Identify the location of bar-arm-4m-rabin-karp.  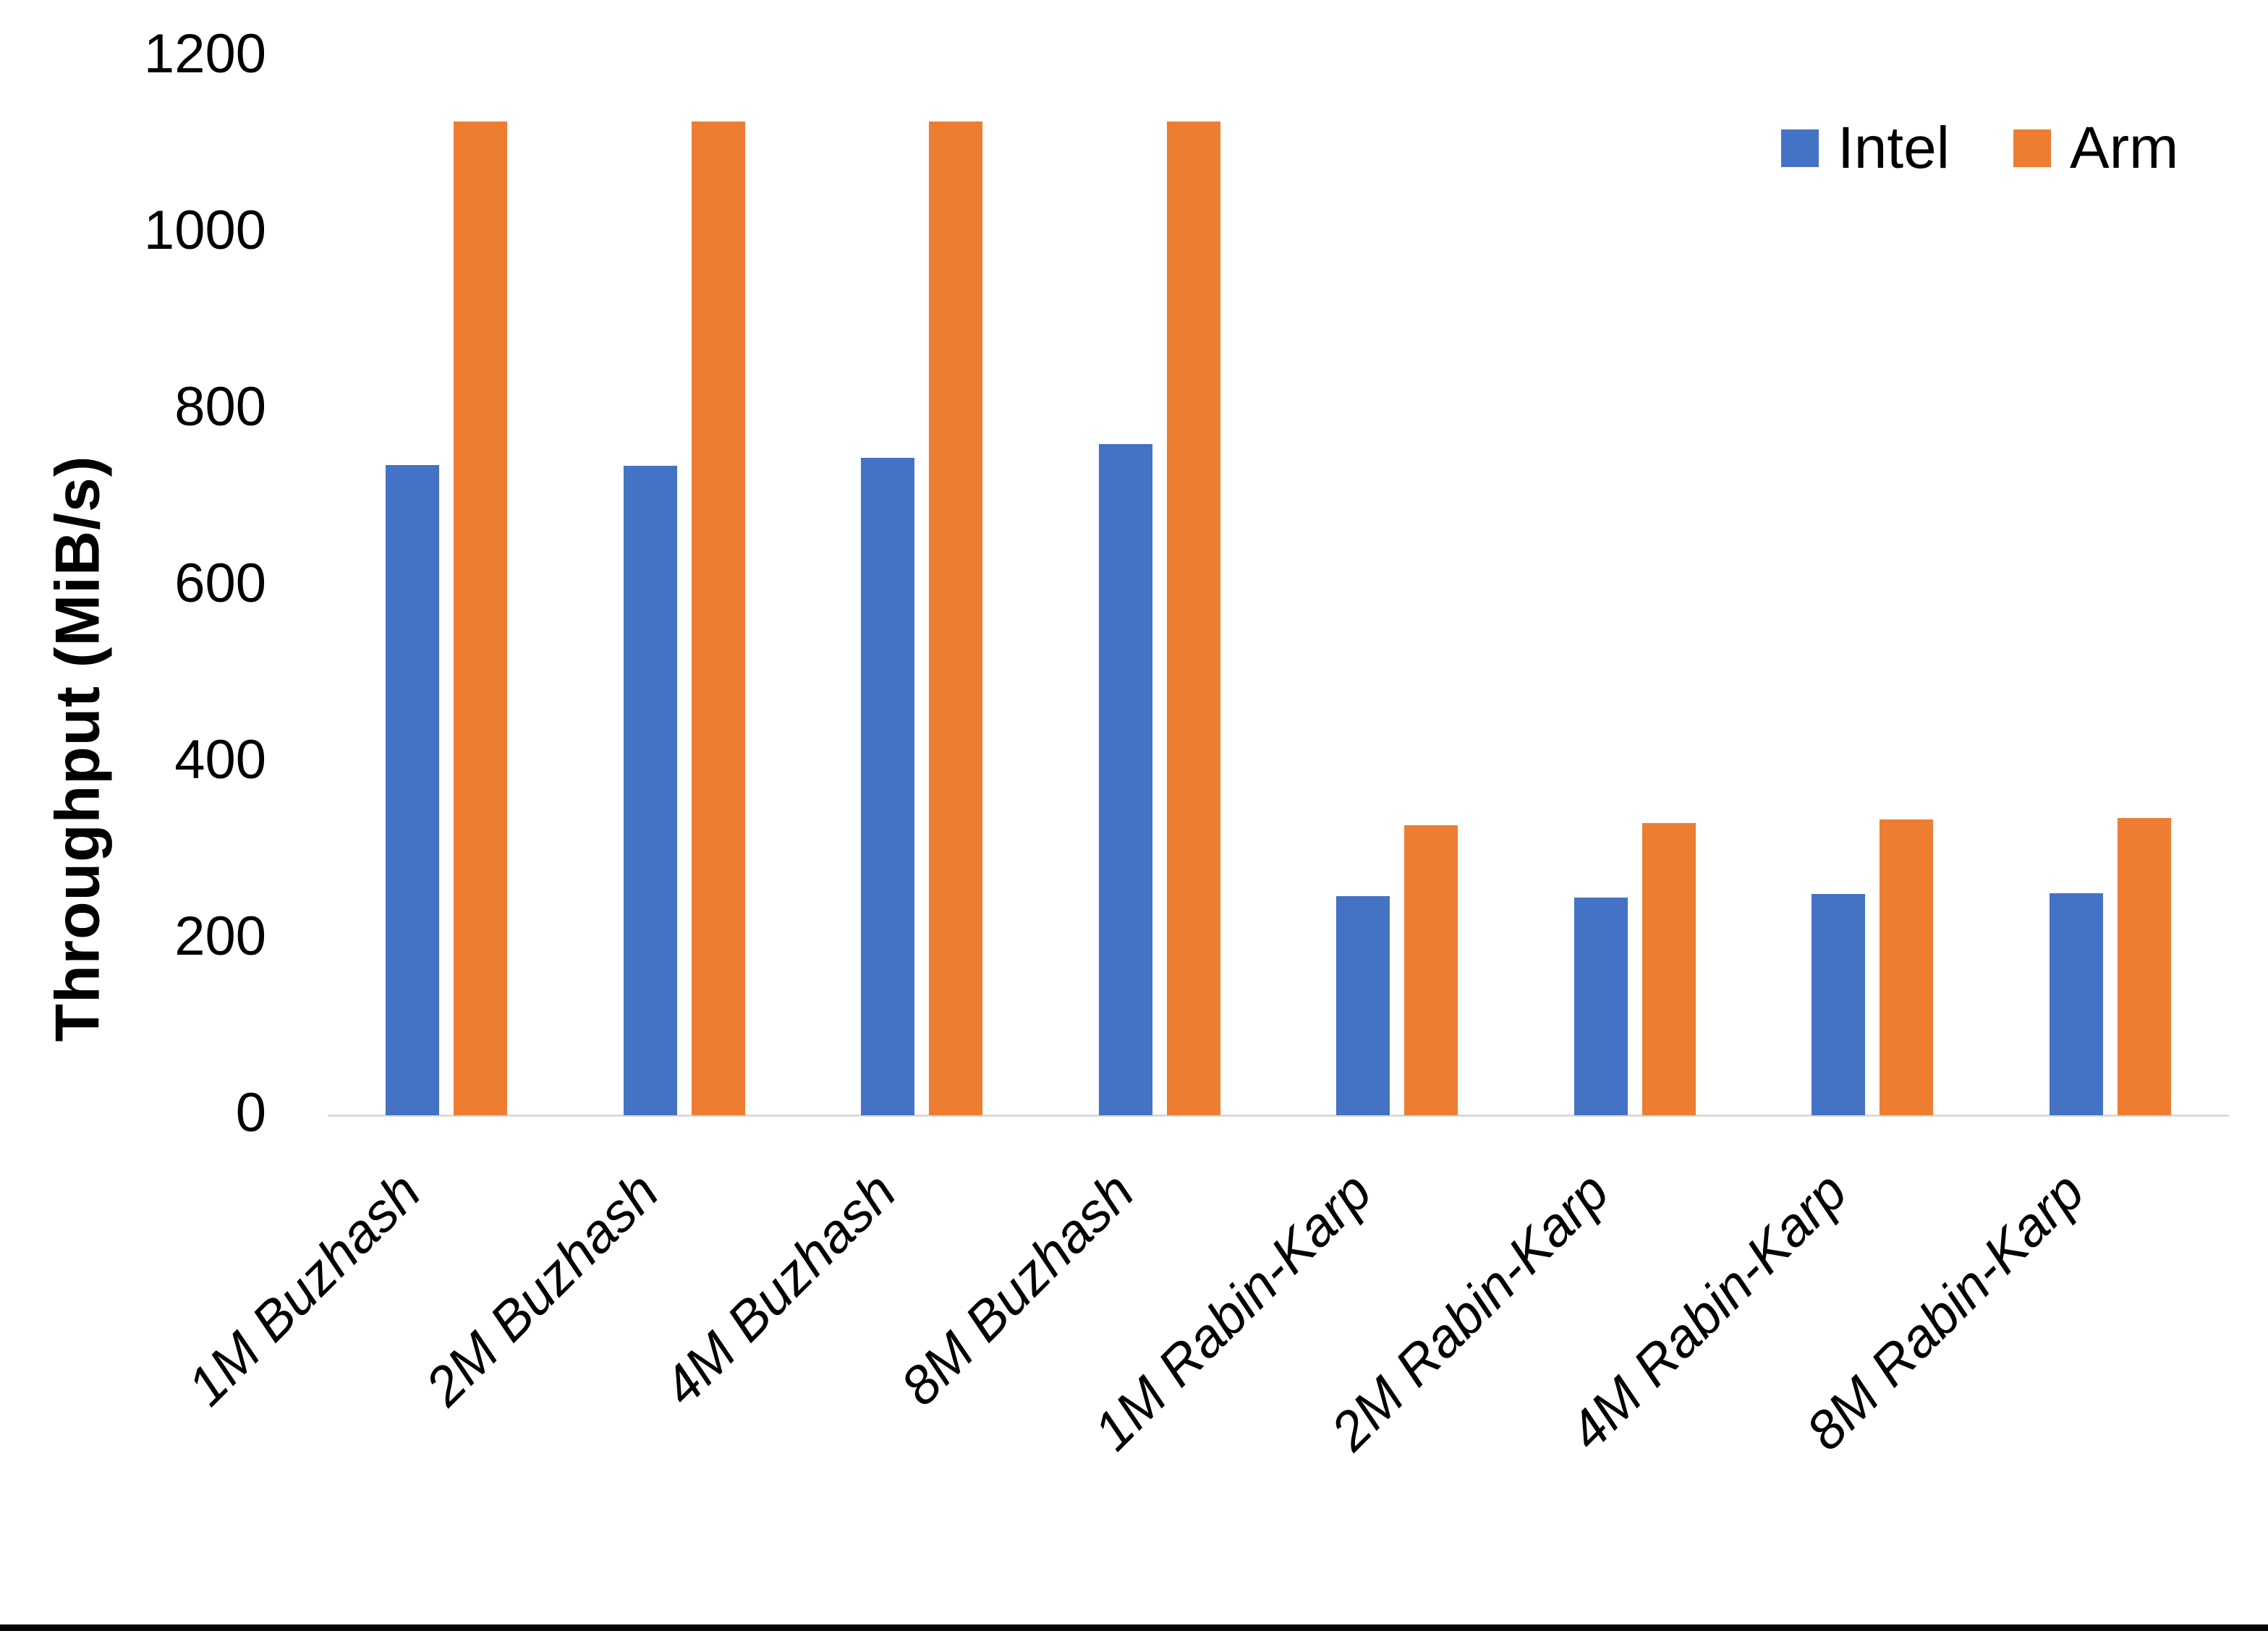
(1907, 967).